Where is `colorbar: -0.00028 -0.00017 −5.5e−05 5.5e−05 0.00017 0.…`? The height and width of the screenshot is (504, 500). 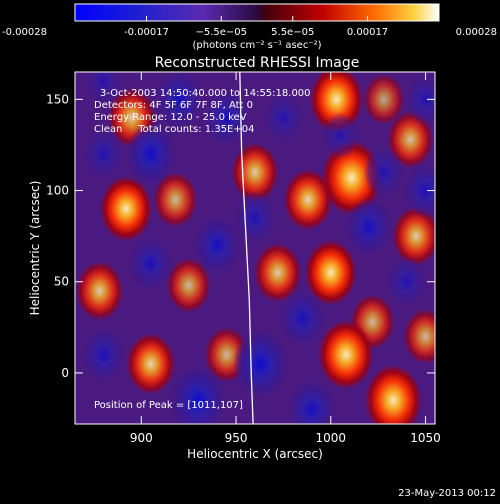
colorbar: -0.00028 -0.00017 −5.5e−05 5.5e−05 0.00017 0.… is located at coordinates (249, 27).